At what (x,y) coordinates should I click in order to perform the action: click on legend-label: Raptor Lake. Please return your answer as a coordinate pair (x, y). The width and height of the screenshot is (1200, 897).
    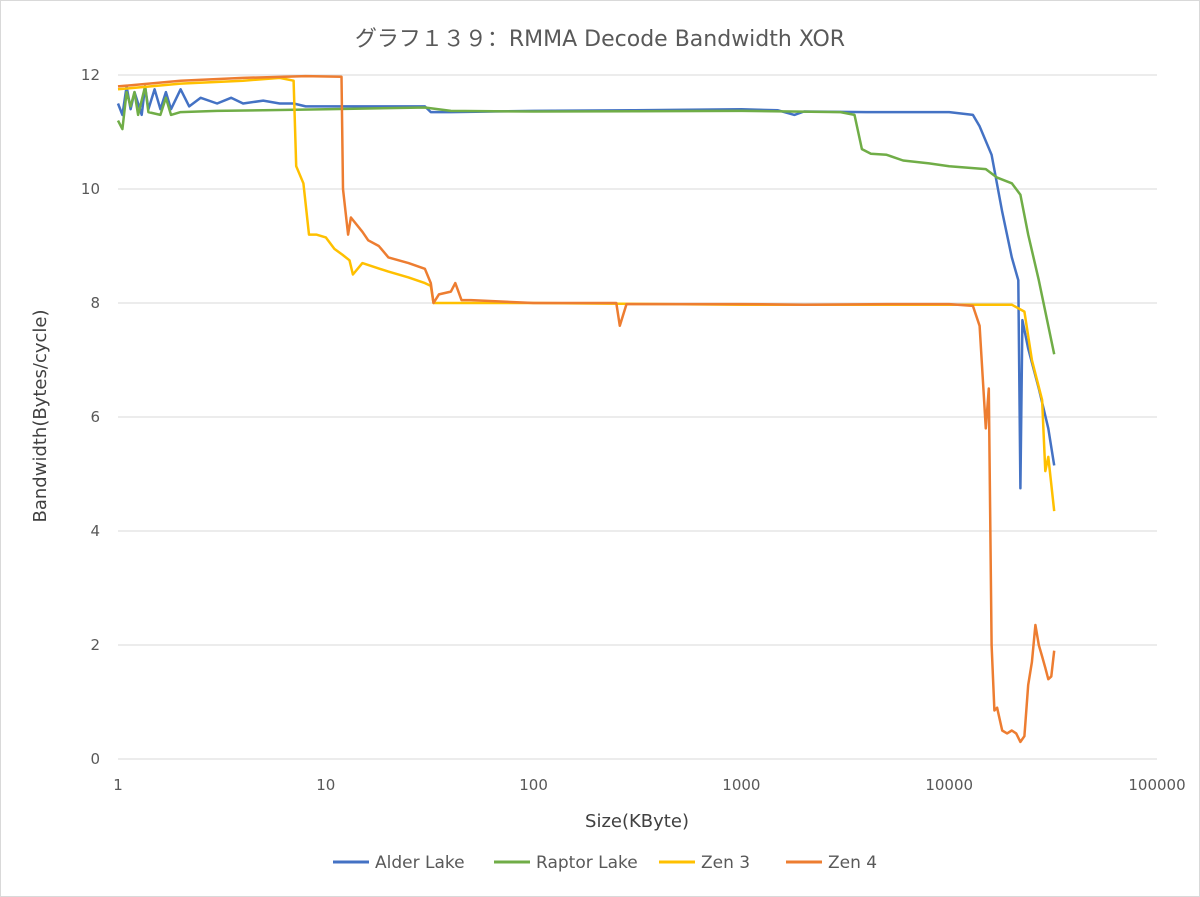
    Looking at the image, I should click on (587, 863).